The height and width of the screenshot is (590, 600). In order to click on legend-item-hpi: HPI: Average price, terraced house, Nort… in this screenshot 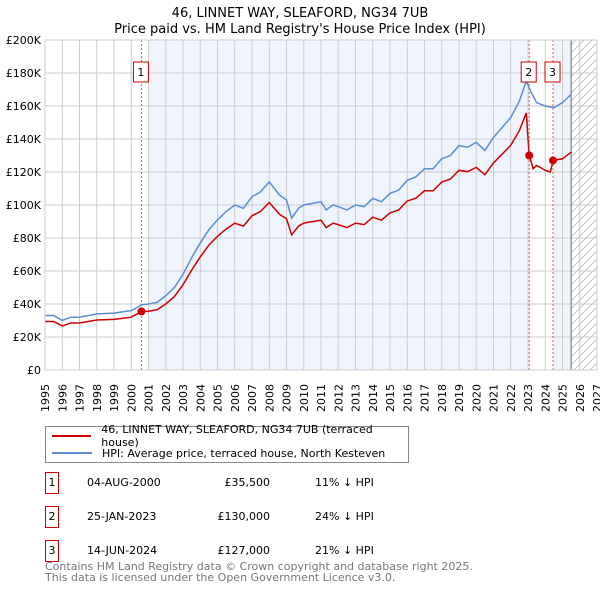, I will do `click(218, 453)`.